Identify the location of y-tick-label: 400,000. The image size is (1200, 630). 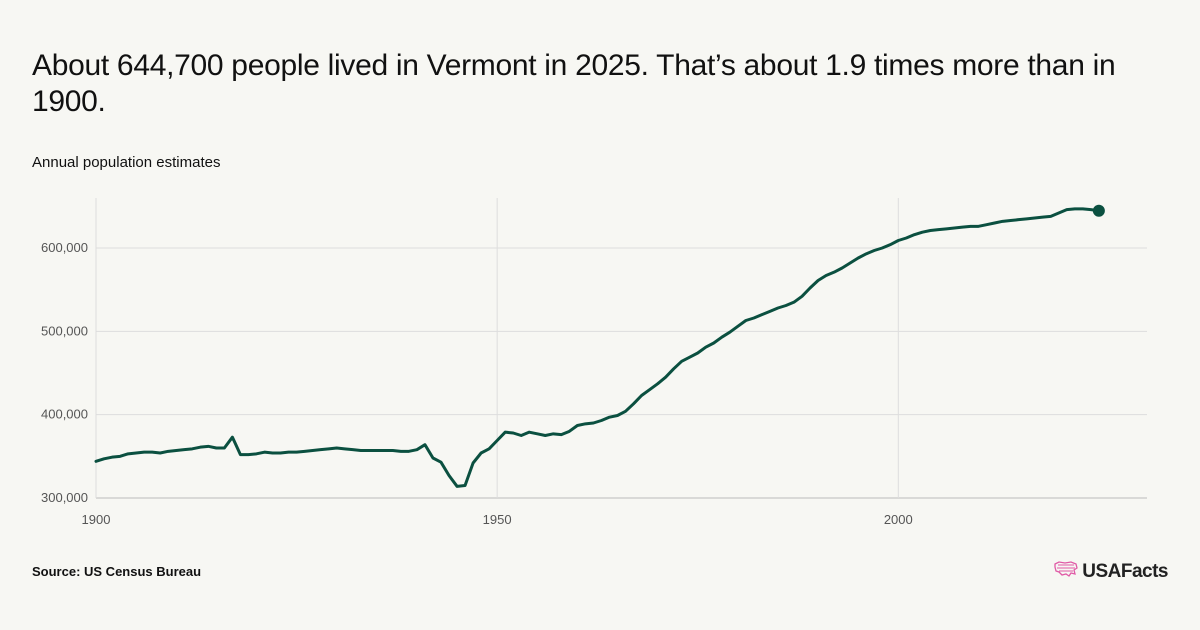
(64, 414).